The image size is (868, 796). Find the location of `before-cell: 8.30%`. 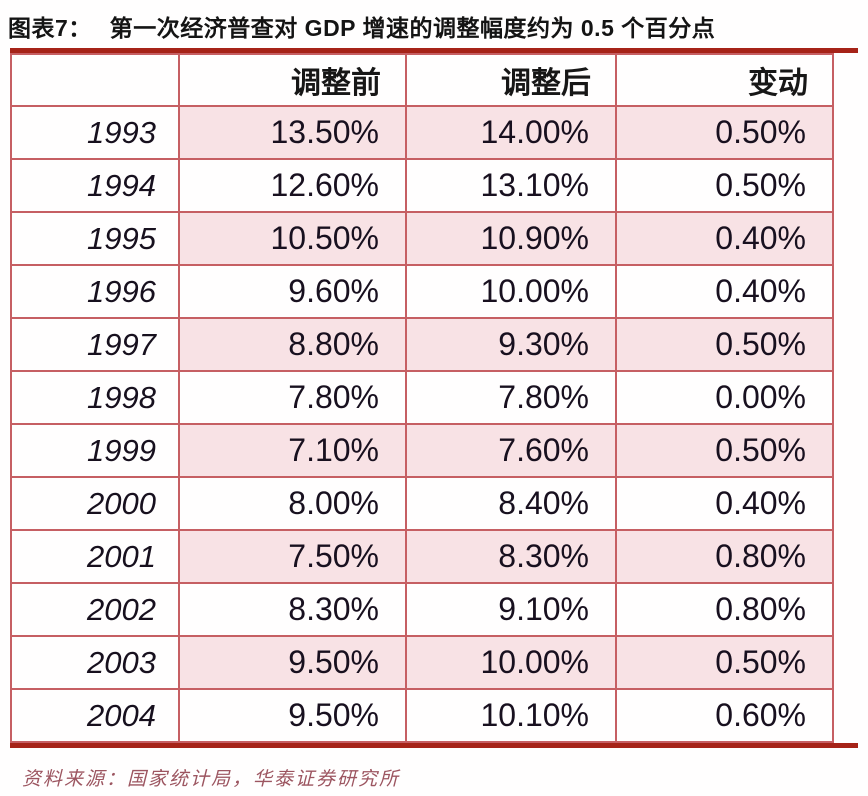

before-cell: 8.30% is located at coordinates (292, 609).